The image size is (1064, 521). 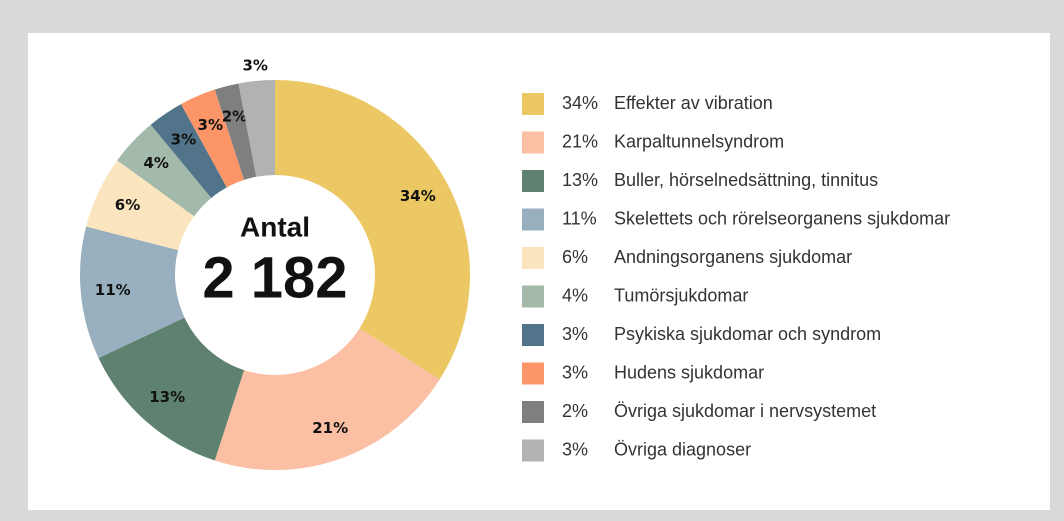 What do you see at coordinates (689, 372) in the screenshot?
I see `legend-label: Hudens sjukdomar` at bounding box center [689, 372].